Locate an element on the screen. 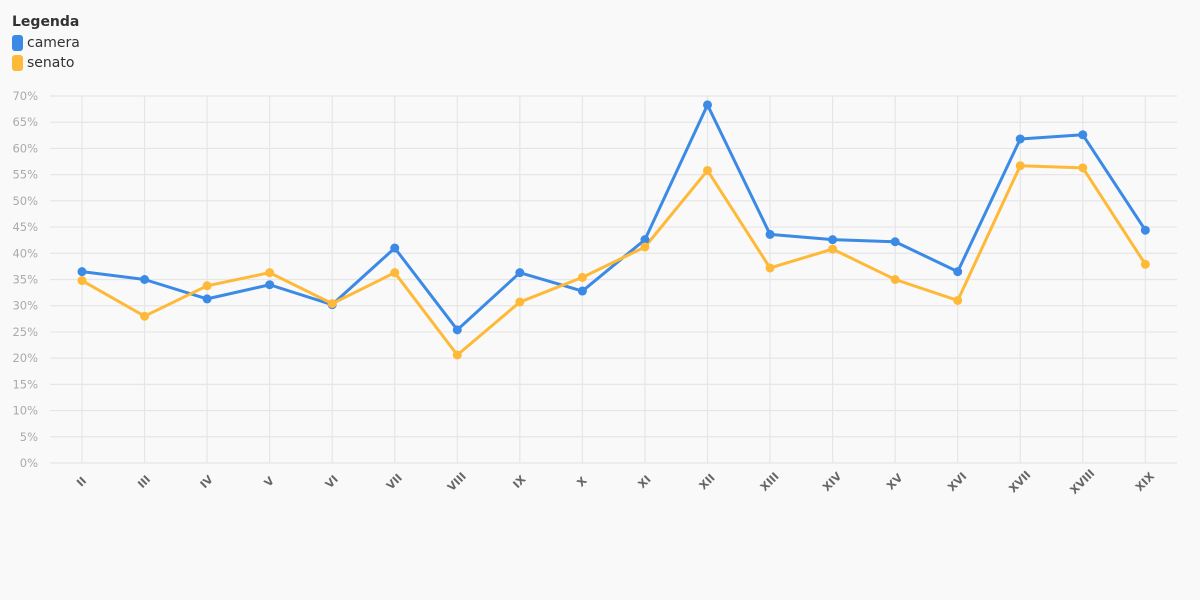 This screenshot has height=600, width=1200. y-tick-label: 20% is located at coordinates (25, 358).